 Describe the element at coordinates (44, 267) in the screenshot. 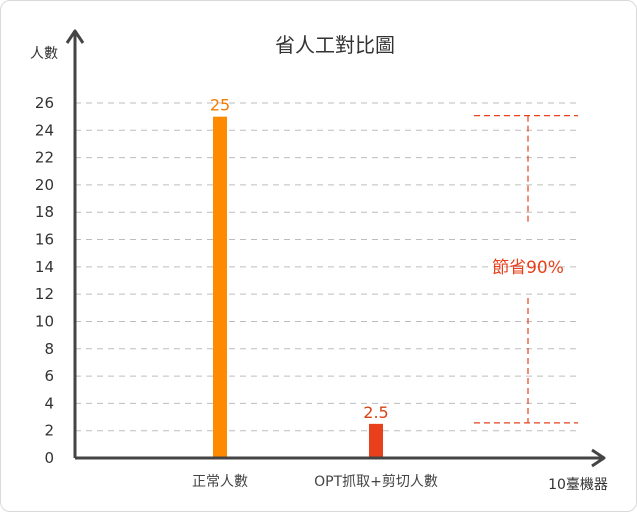

I see `y-tick-label: 14` at that location.